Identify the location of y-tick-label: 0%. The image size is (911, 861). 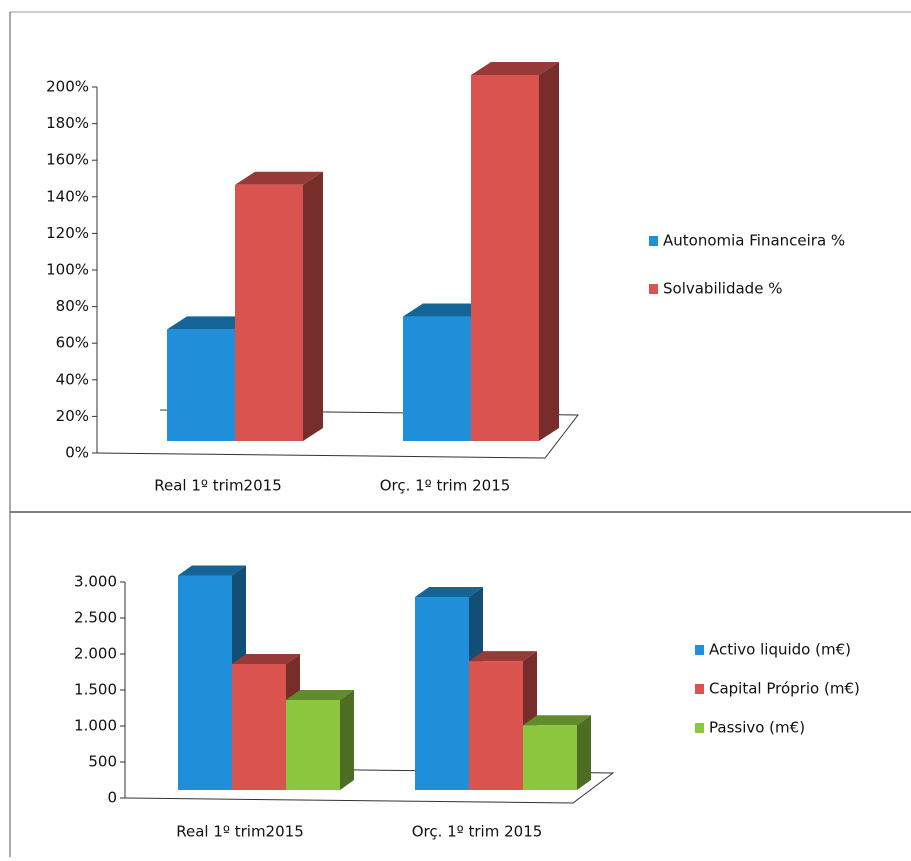
(77, 453).